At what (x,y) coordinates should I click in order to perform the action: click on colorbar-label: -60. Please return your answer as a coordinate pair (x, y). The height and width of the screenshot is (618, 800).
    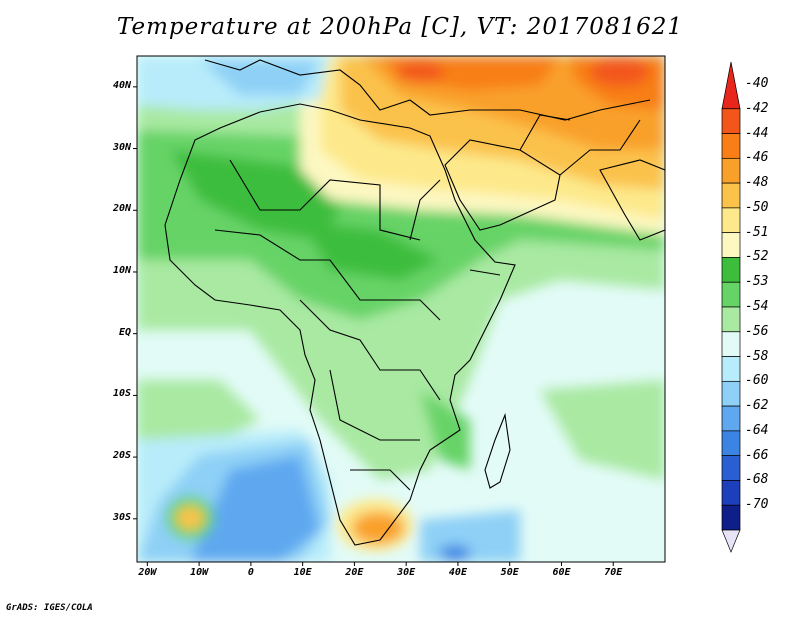
    Looking at the image, I should click on (757, 381).